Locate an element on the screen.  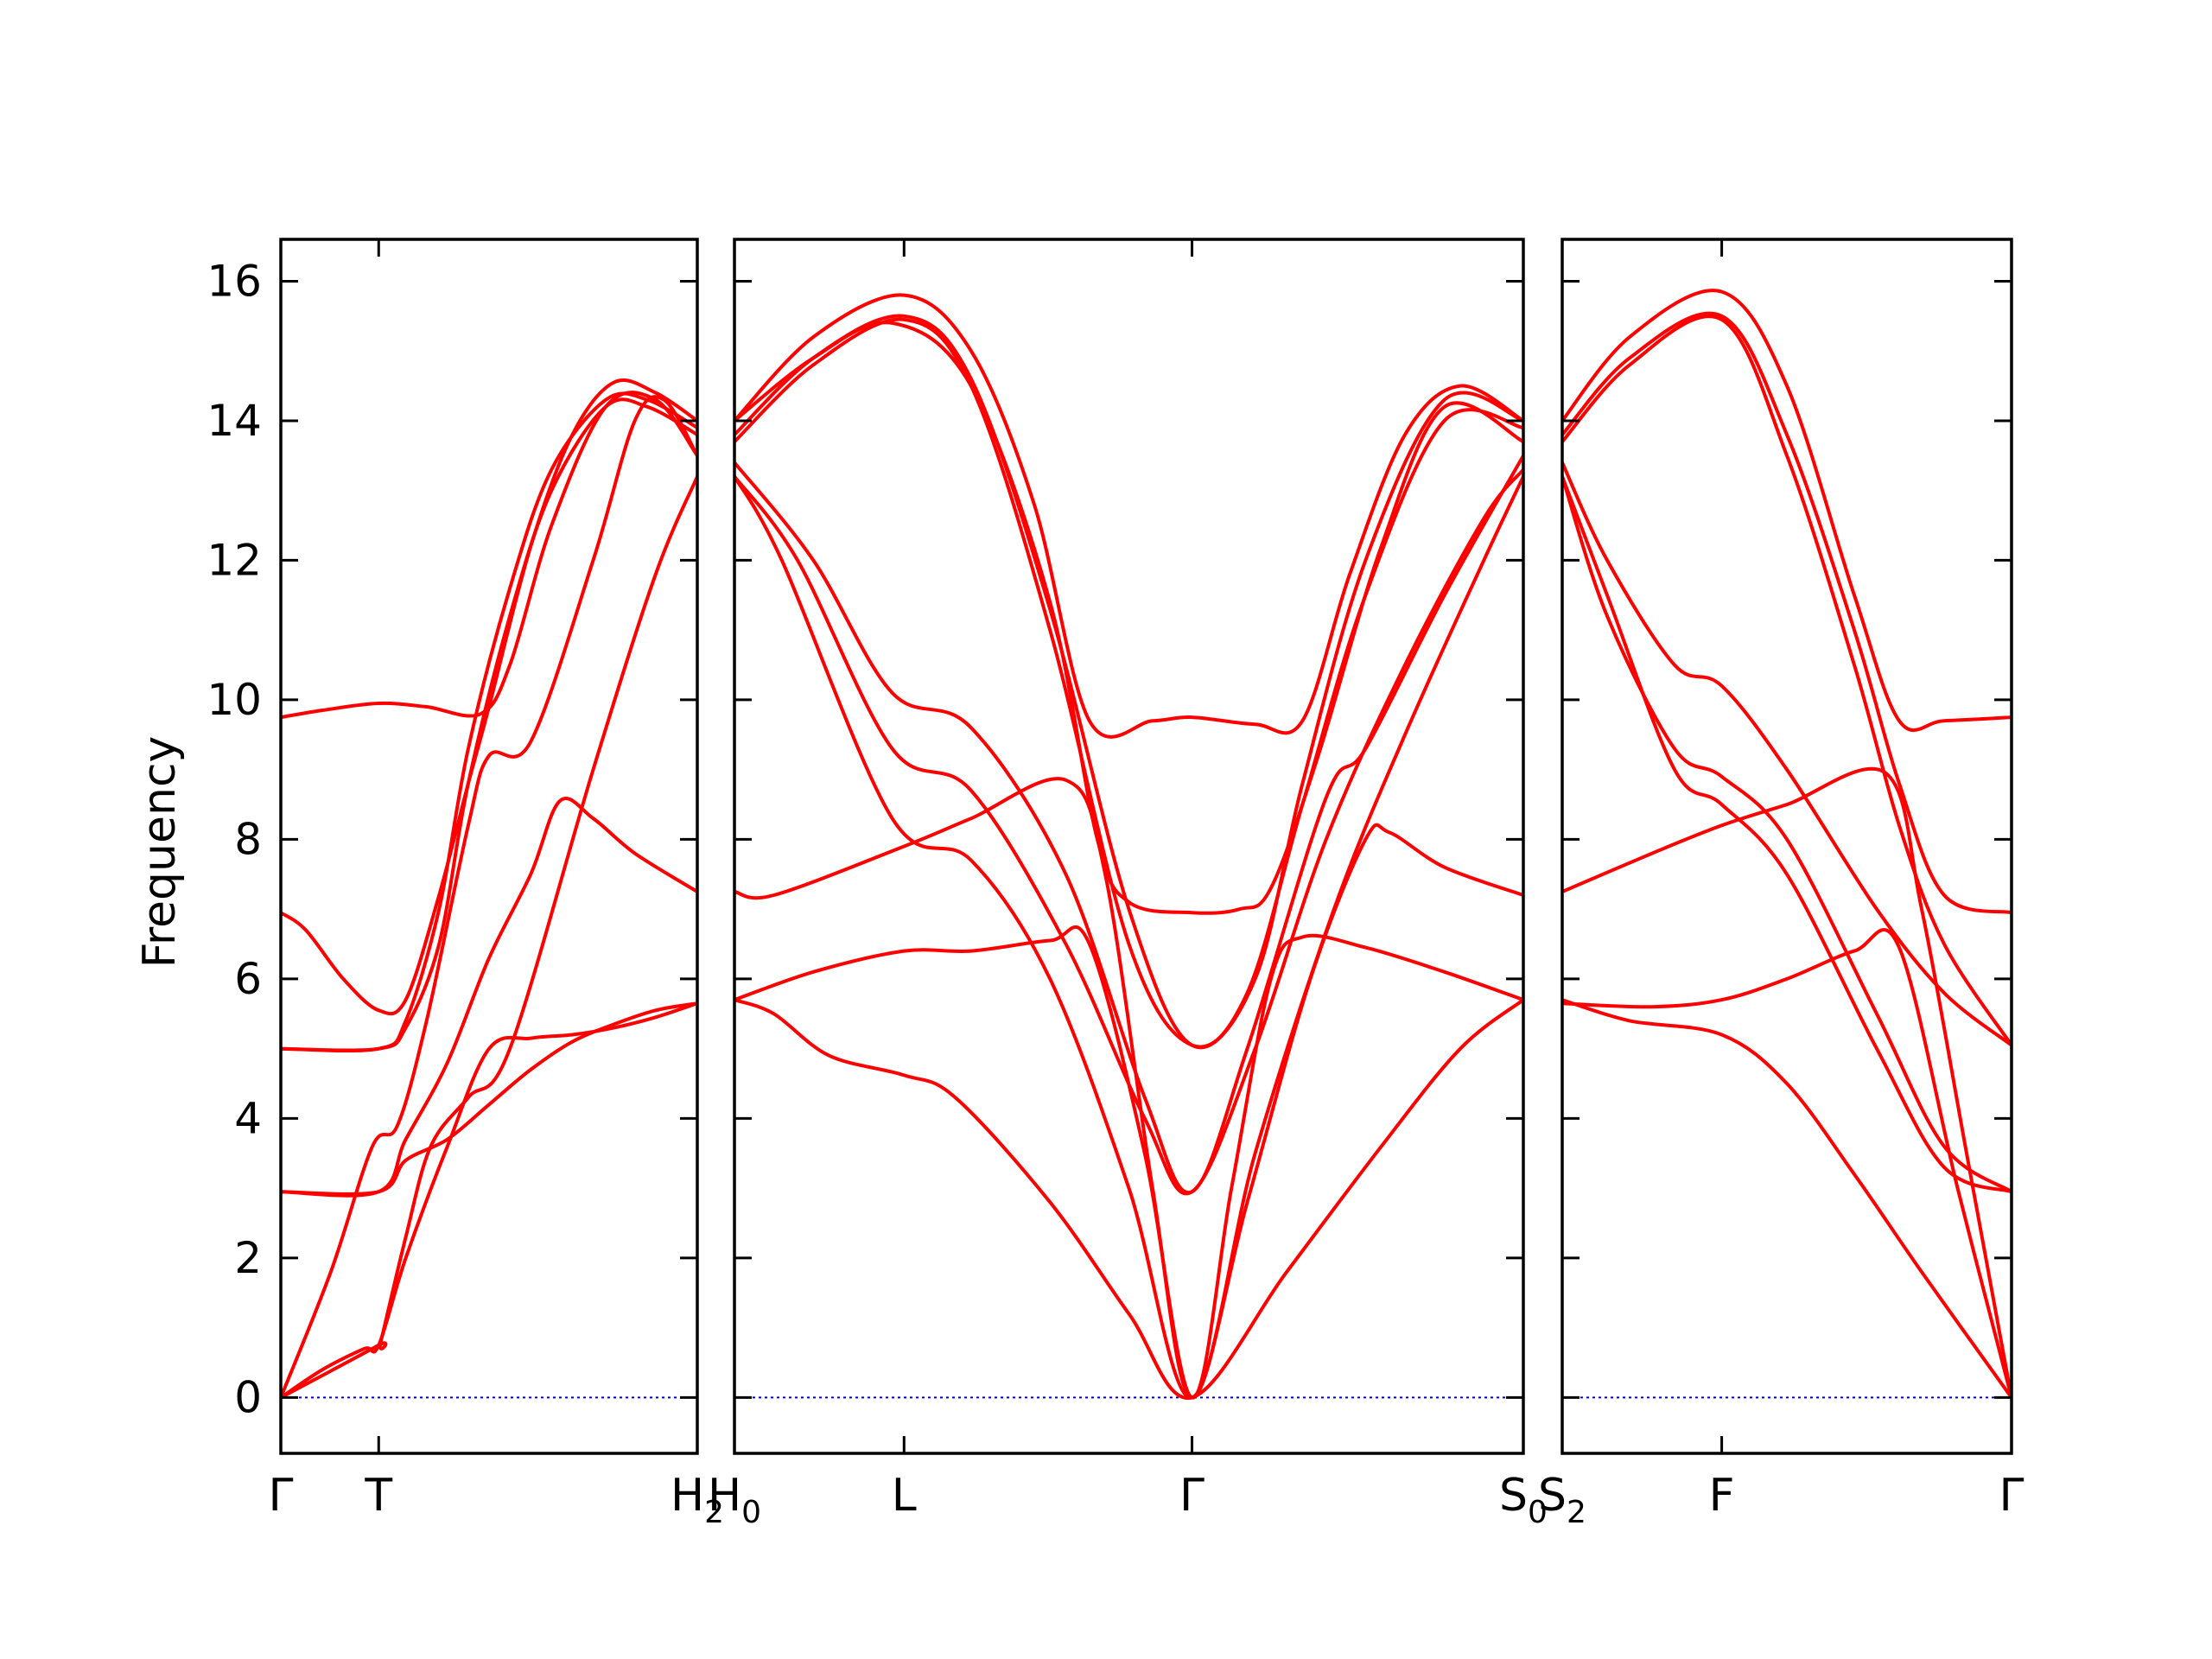
panel-frame is located at coordinates (489, 846).